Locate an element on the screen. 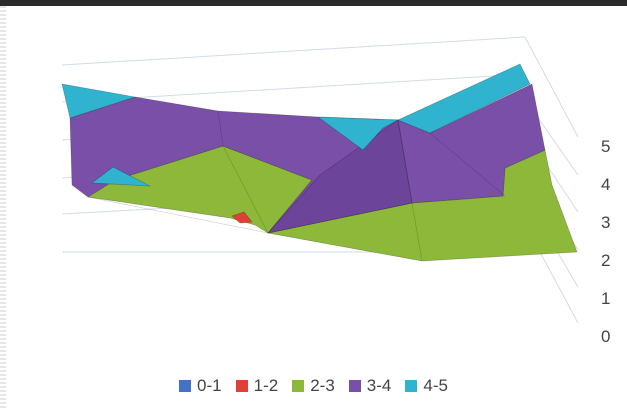  legend-label: 2-3 is located at coordinates (322, 385).